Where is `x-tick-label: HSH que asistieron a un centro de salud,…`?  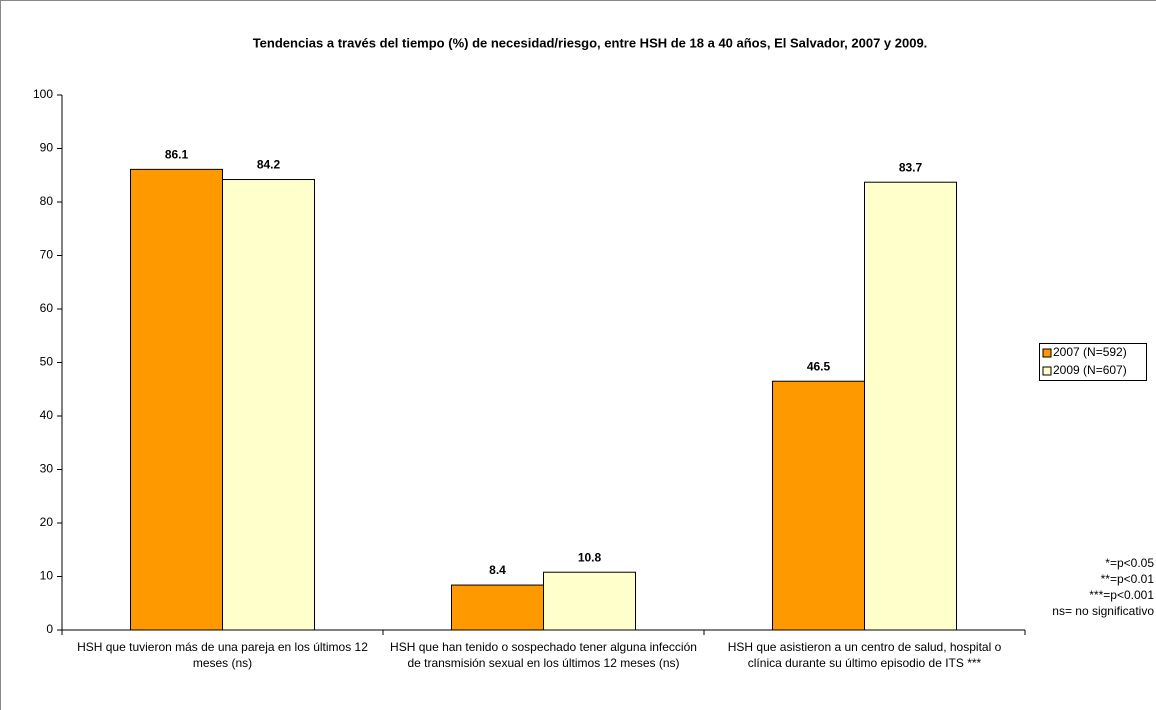 x-tick-label: HSH que asistieron a un centro de salud,… is located at coordinates (864, 655).